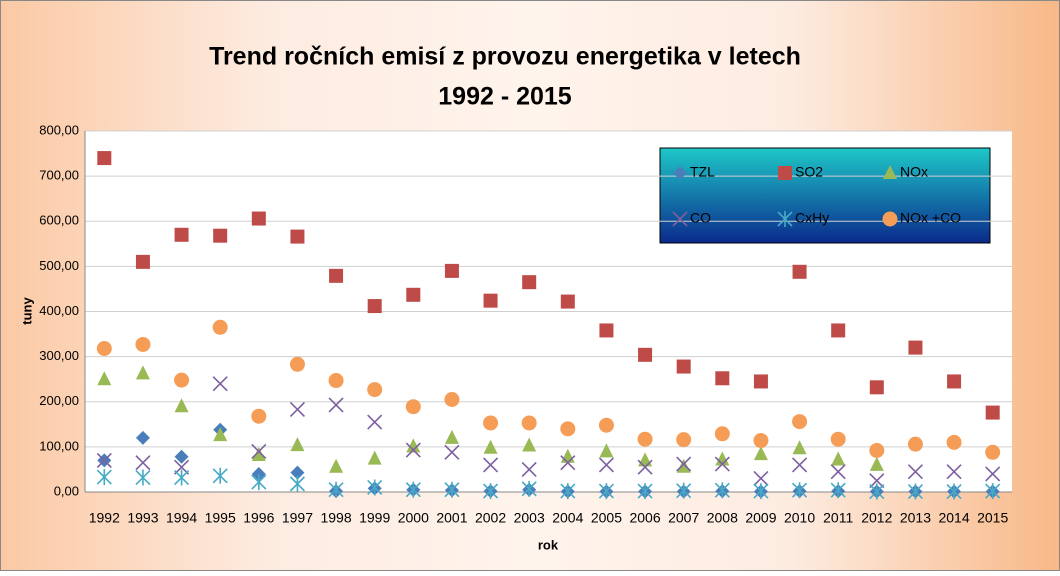 Image resolution: width=1060 pixels, height=576 pixels. What do you see at coordinates (683, 518) in the screenshot?
I see `x-tick-label: 2007` at bounding box center [683, 518].